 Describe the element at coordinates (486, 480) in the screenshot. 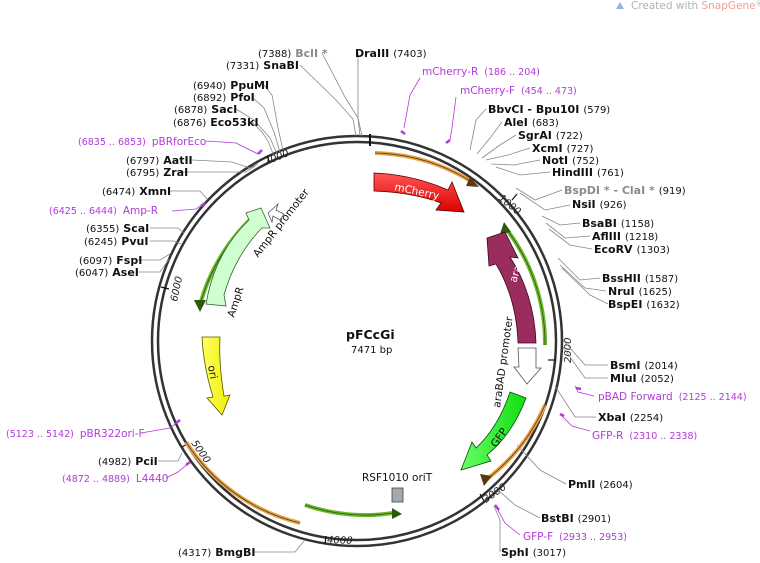

I see `arc-gfp-head` at that location.